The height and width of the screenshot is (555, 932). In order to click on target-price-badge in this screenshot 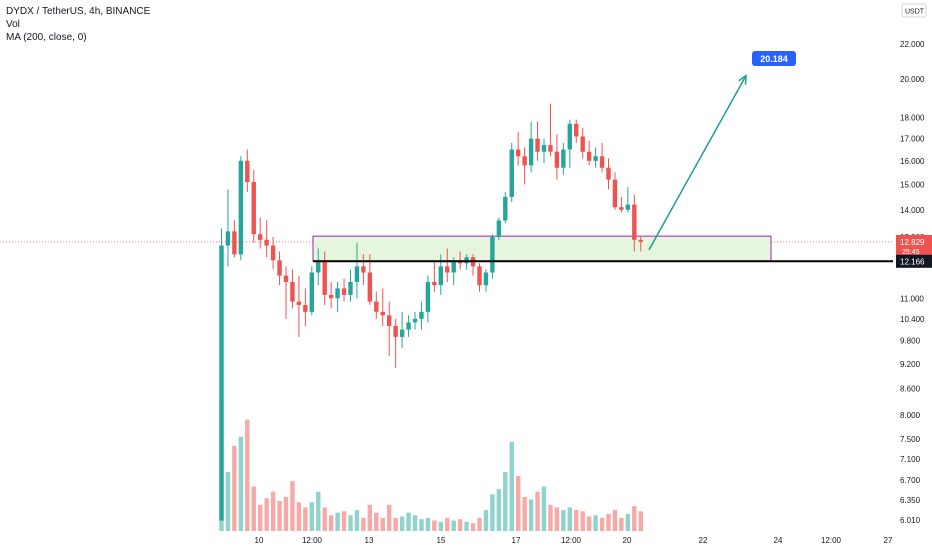, I will do `click(774, 58)`.